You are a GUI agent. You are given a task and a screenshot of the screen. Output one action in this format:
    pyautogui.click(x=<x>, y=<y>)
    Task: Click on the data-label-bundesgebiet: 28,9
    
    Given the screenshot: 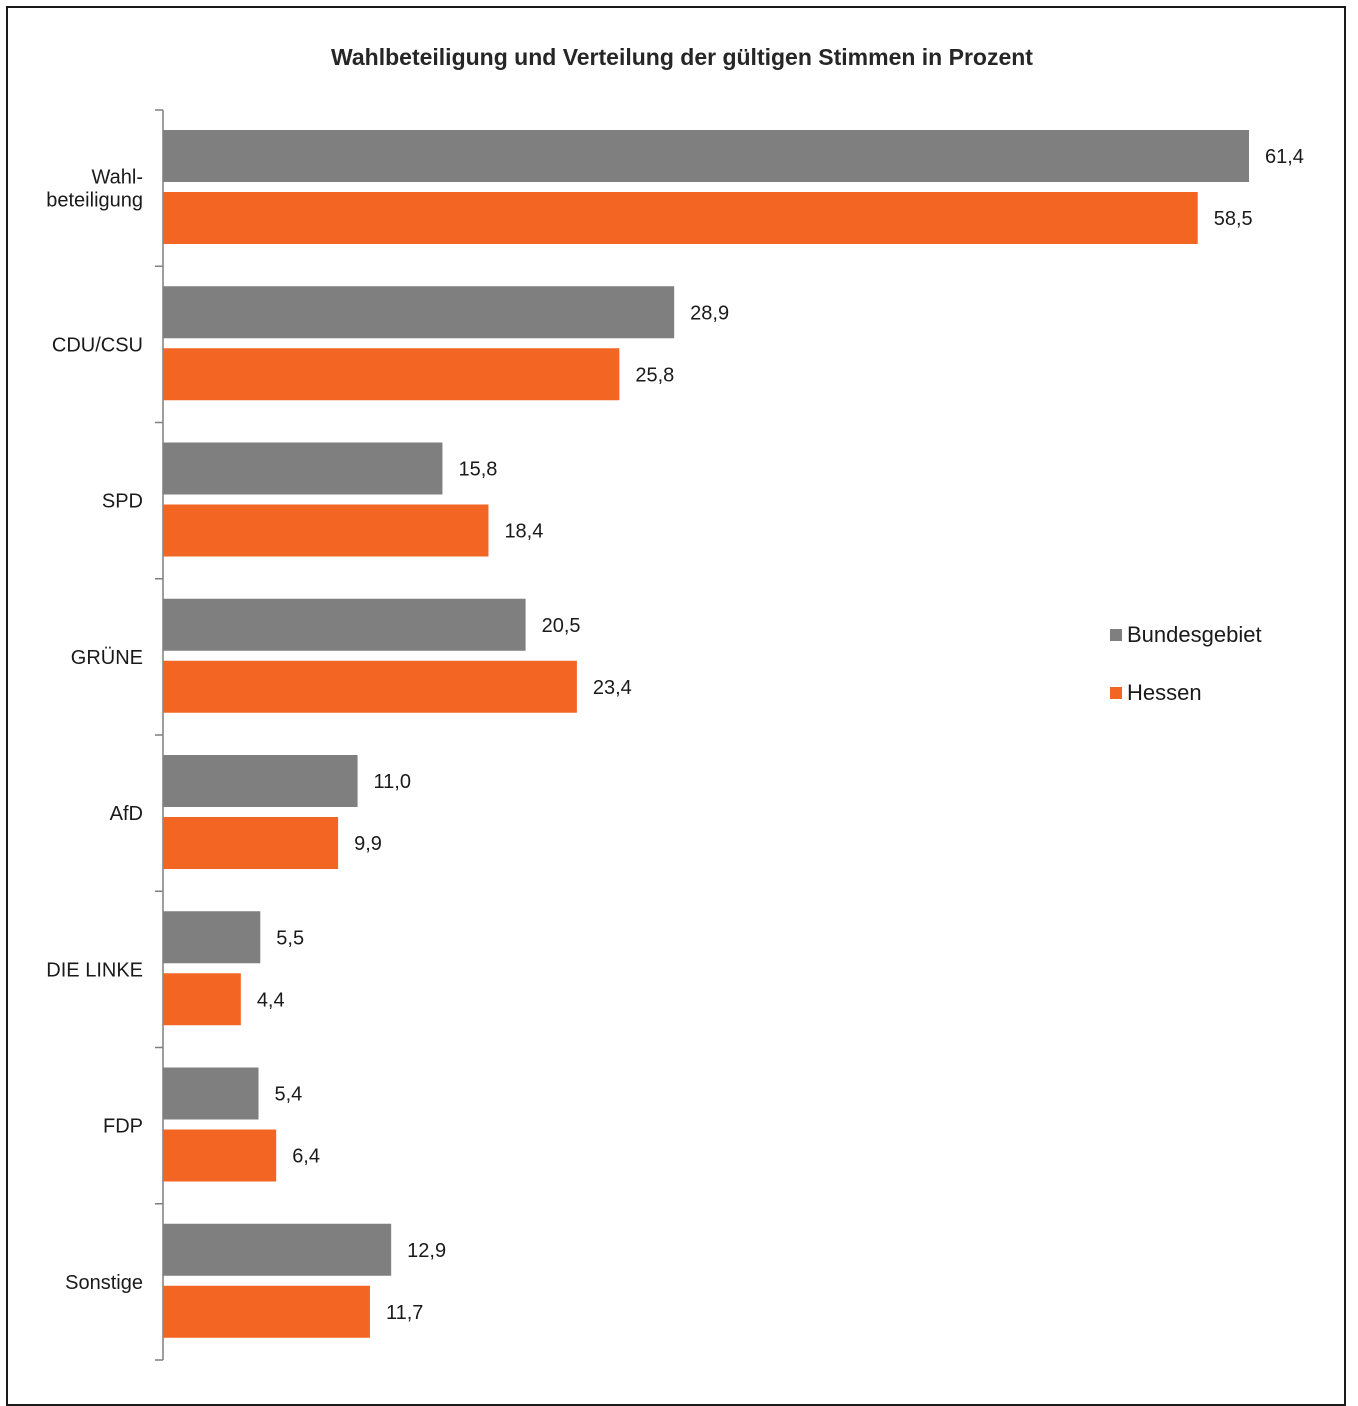 What is the action you would take?
    pyautogui.click(x=709, y=313)
    